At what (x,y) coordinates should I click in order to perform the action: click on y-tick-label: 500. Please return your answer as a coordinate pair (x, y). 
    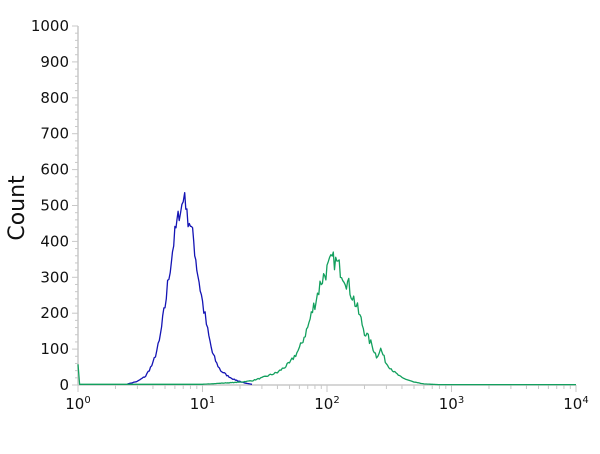
    Looking at the image, I should click on (54, 206).